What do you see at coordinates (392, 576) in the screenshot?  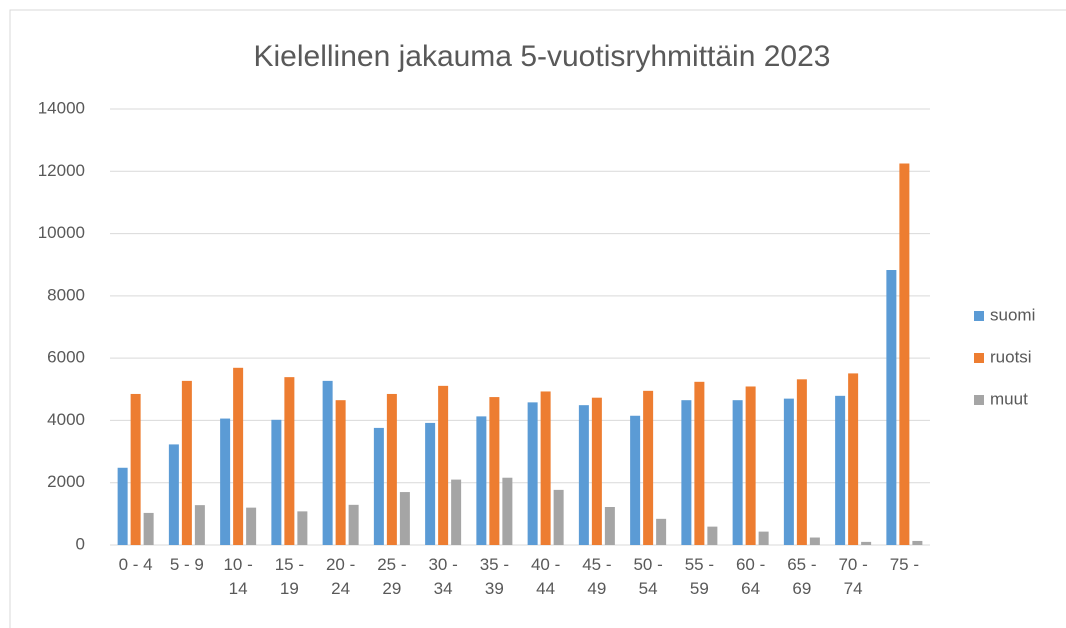 I see `x-tick-label: 25 - 29` at bounding box center [392, 576].